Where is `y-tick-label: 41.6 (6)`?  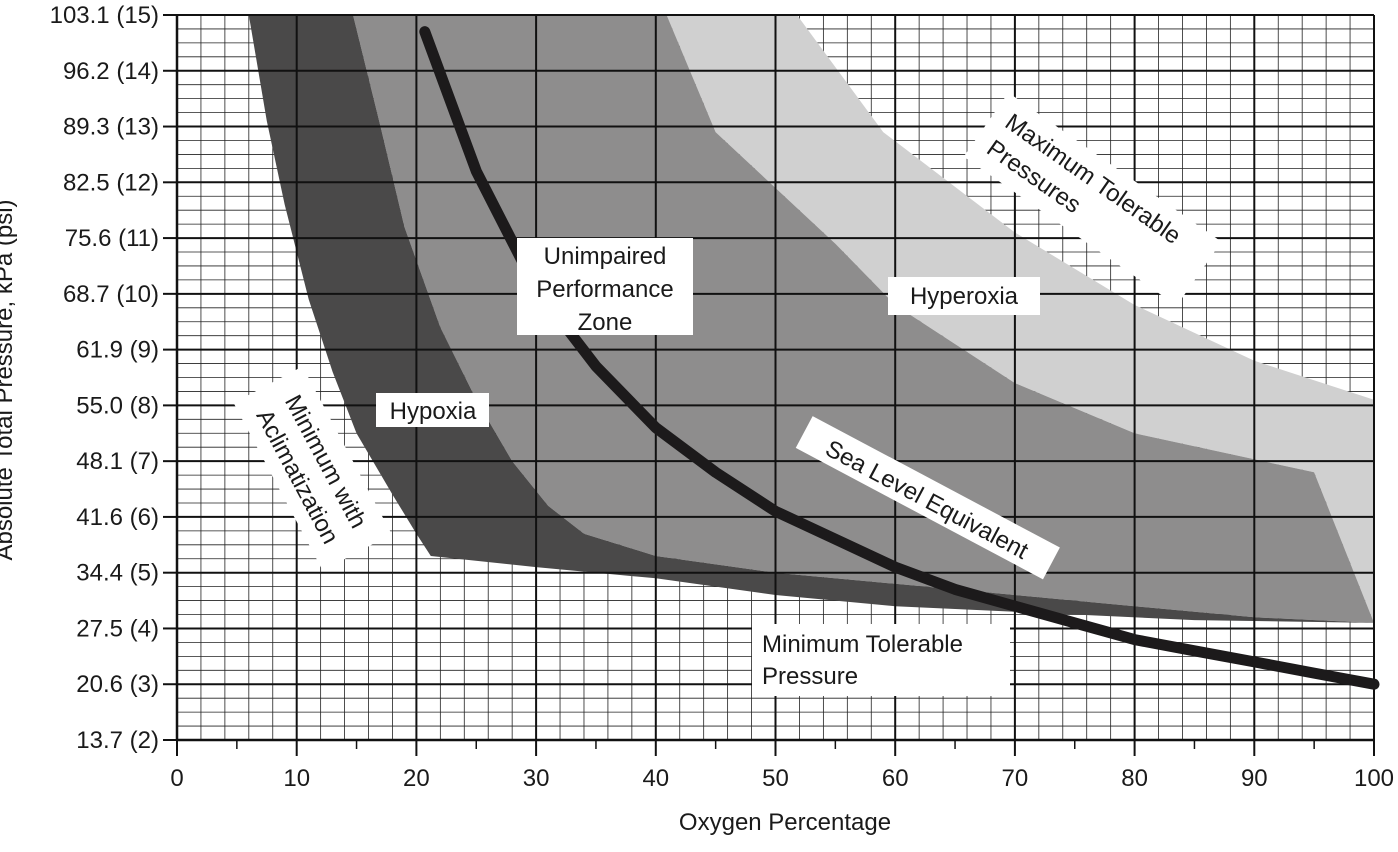
y-tick-label: 41.6 (6) is located at coordinates (117, 517).